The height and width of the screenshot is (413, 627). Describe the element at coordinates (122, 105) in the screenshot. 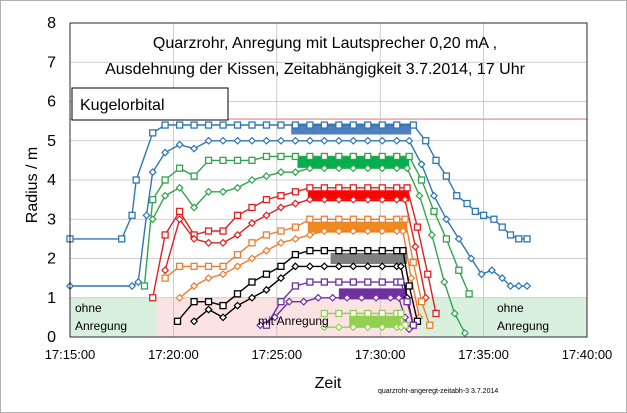

I see `legend-box-label: Kugelorbital` at that location.